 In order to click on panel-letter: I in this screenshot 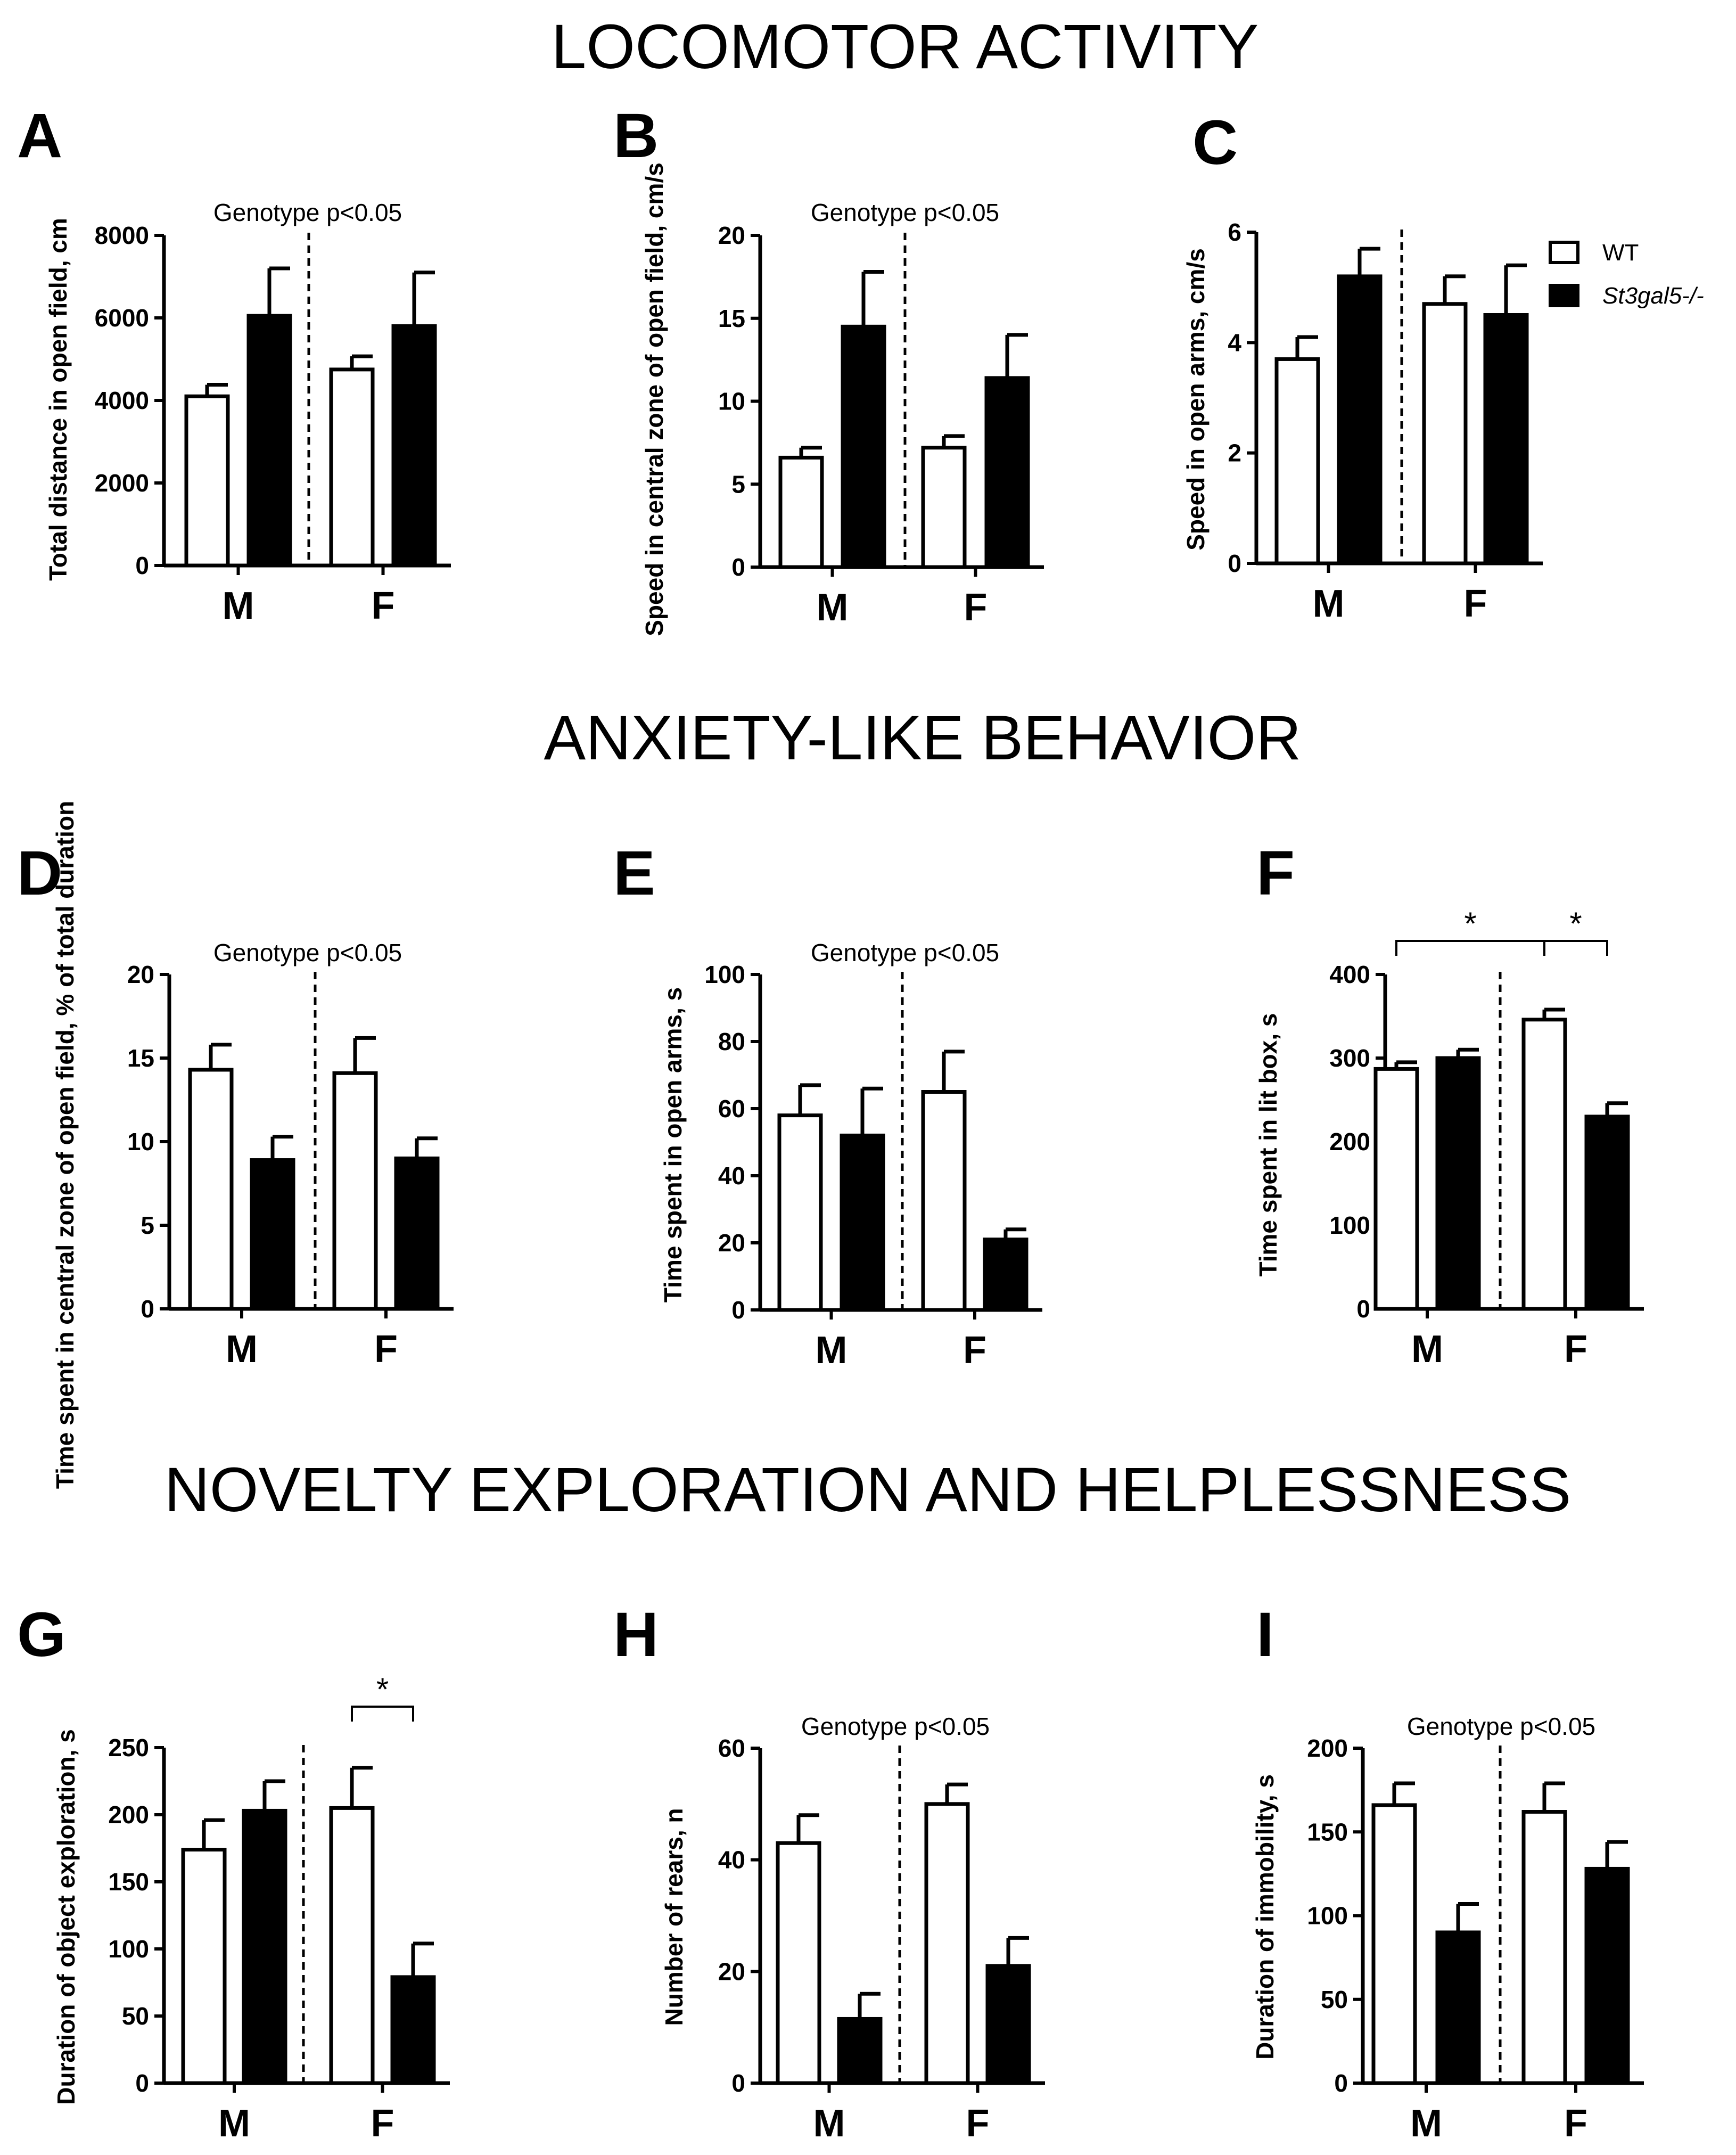, I will do `click(1265, 1635)`.